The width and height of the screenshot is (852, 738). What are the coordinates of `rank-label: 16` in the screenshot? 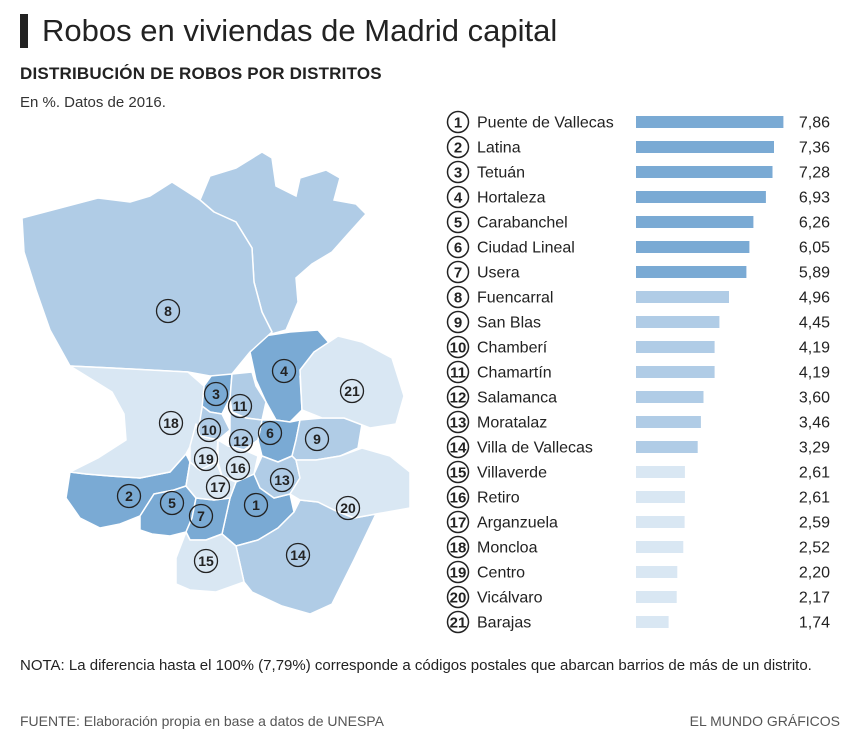 It's located at (458, 498).